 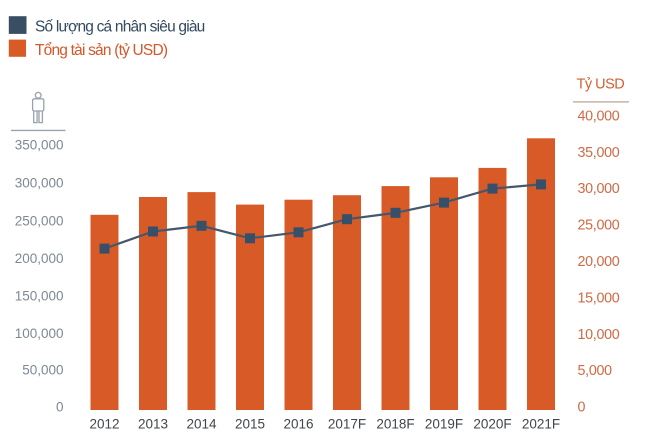 What do you see at coordinates (153, 423) in the screenshot?
I see `svg-text: 2013` at bounding box center [153, 423].